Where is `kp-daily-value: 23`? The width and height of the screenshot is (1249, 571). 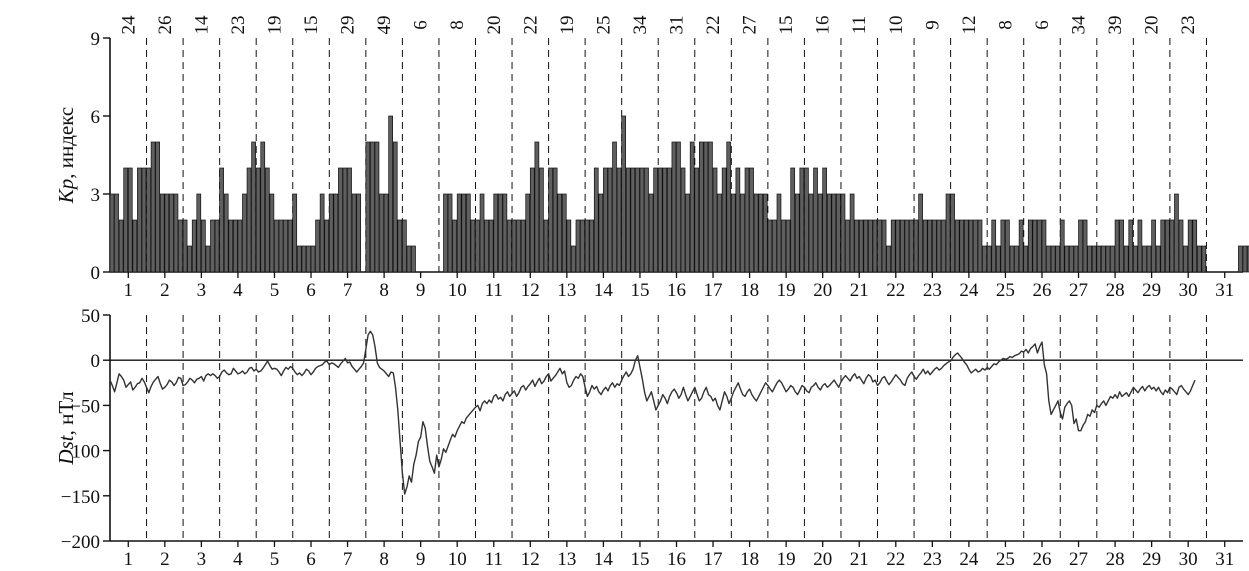 kp-daily-value: 23 is located at coordinates (1188, 25).